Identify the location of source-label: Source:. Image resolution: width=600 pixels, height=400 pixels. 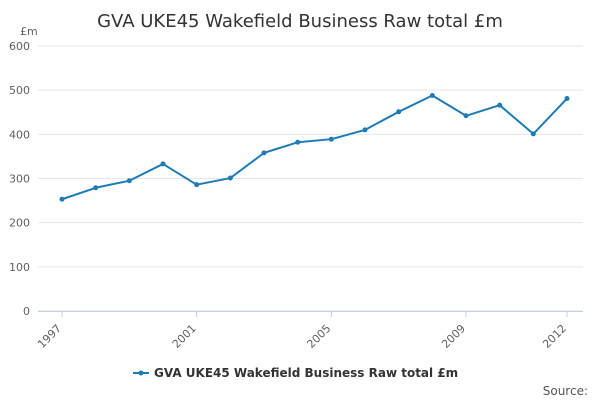
(565, 391).